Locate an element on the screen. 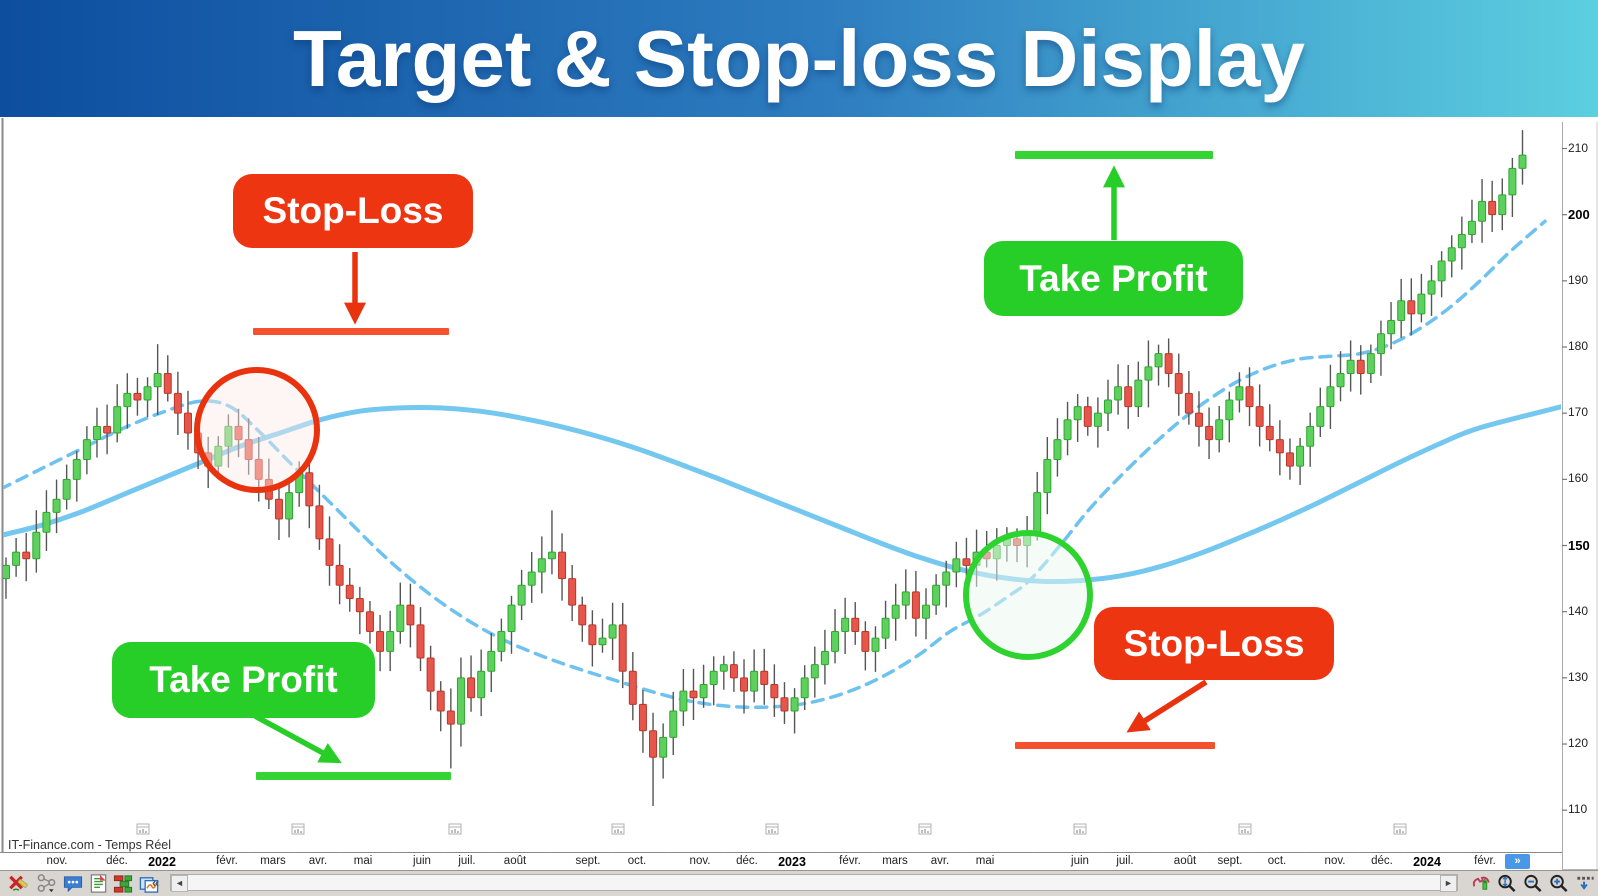  time-tick-label: mars is located at coordinates (273, 861).